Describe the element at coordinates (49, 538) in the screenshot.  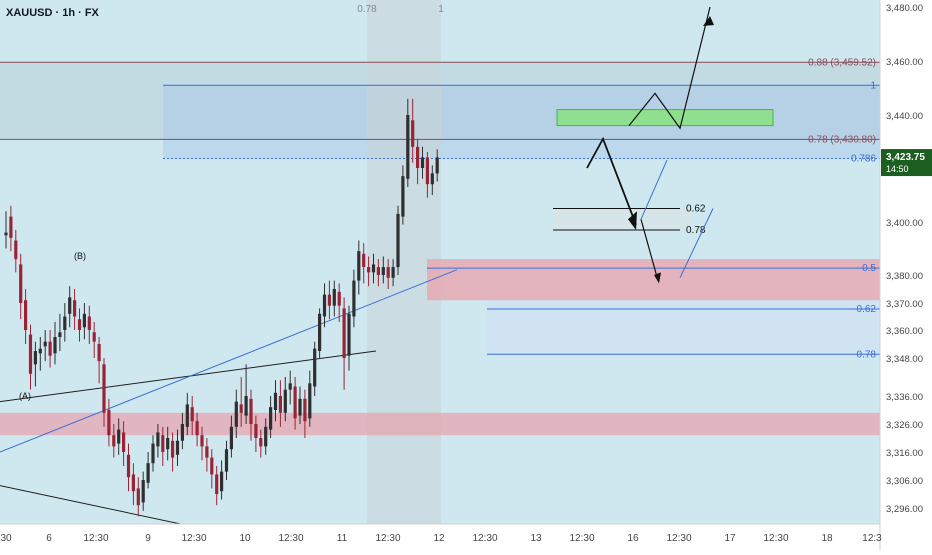
I see `x-tick-label-1: 6` at that location.